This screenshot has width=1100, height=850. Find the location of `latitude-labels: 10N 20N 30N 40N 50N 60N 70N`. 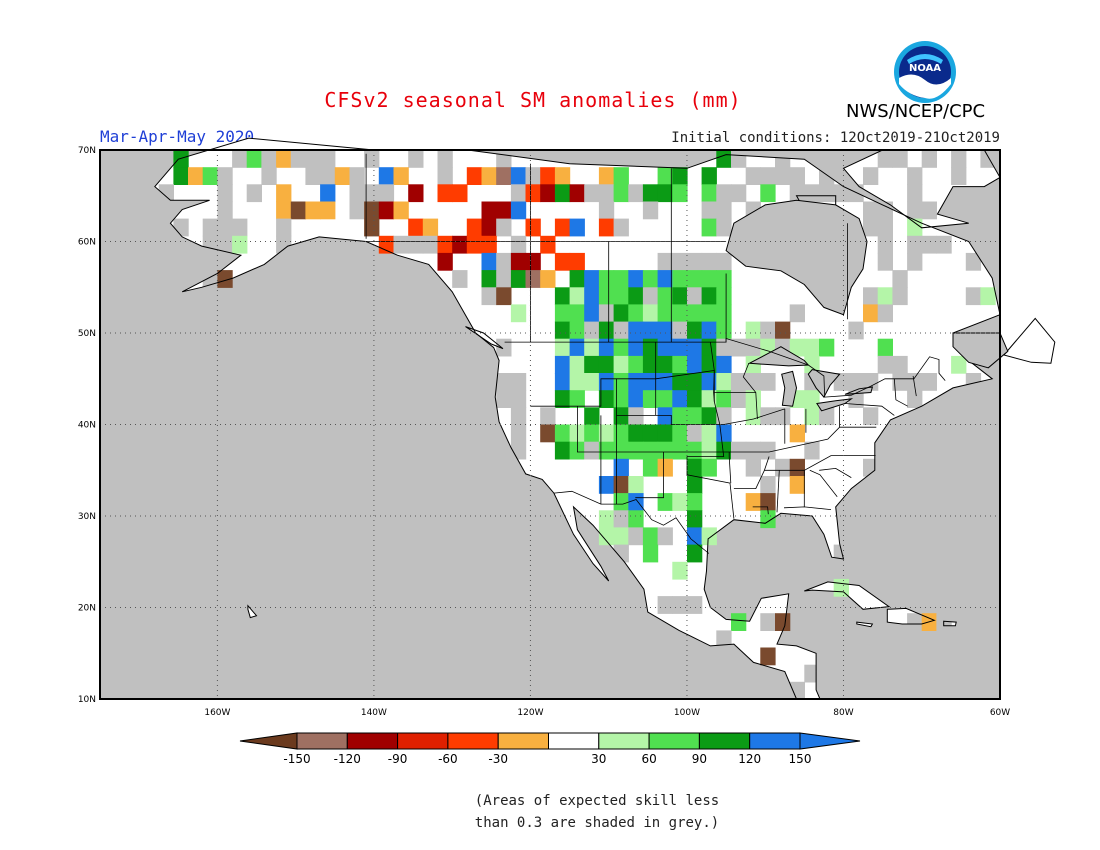

latitude-labels: 10N 20N 30N 40N 50N 60N 70N is located at coordinates (87, 425).